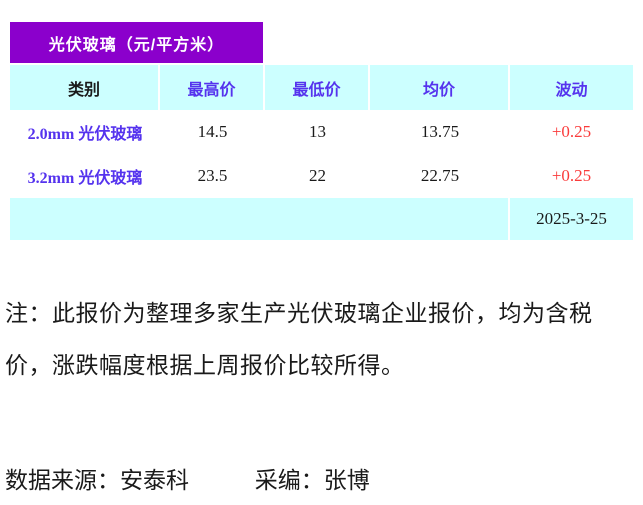 Image resolution: width=643 pixels, height=505 pixels. I want to click on header-low-price: 最低价, so click(317, 87).